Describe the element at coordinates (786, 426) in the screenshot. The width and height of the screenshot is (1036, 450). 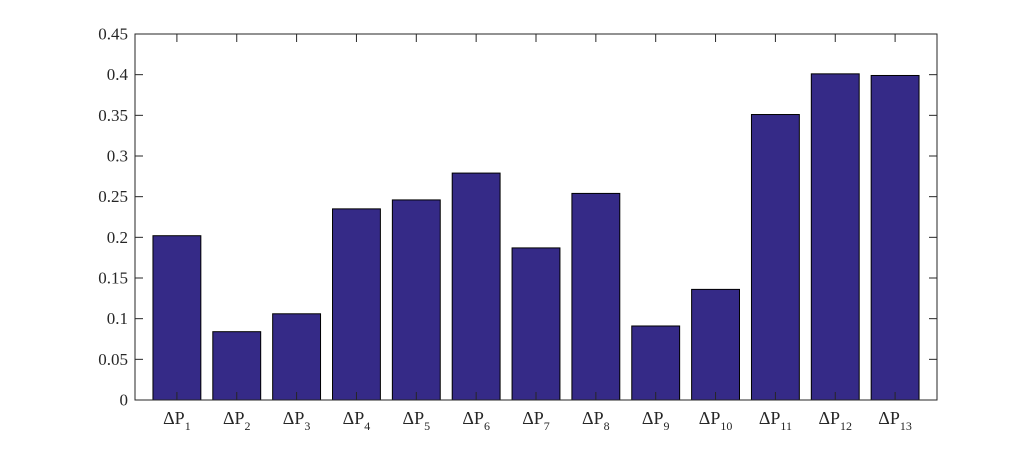
I see `x-tick-label-subscript: 11` at that location.